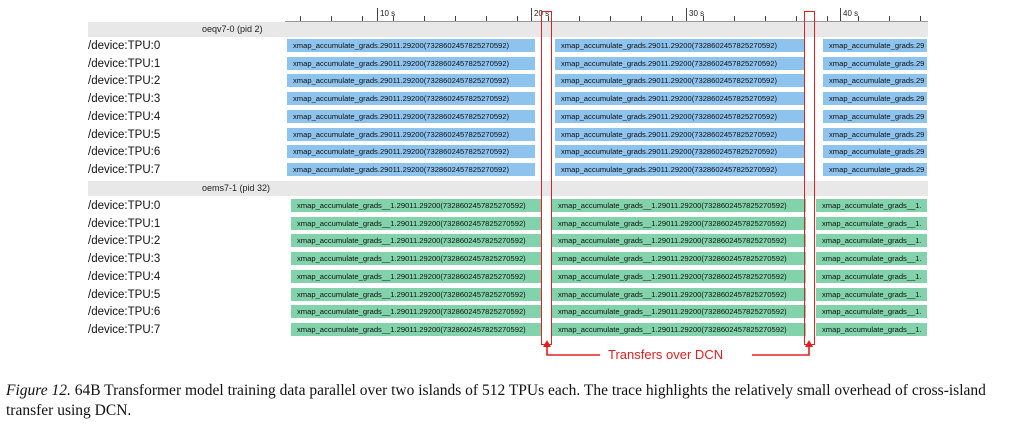  What do you see at coordinates (236, 188) in the screenshot?
I see `process-header-label: oems7-1 (pid 32)` at bounding box center [236, 188].